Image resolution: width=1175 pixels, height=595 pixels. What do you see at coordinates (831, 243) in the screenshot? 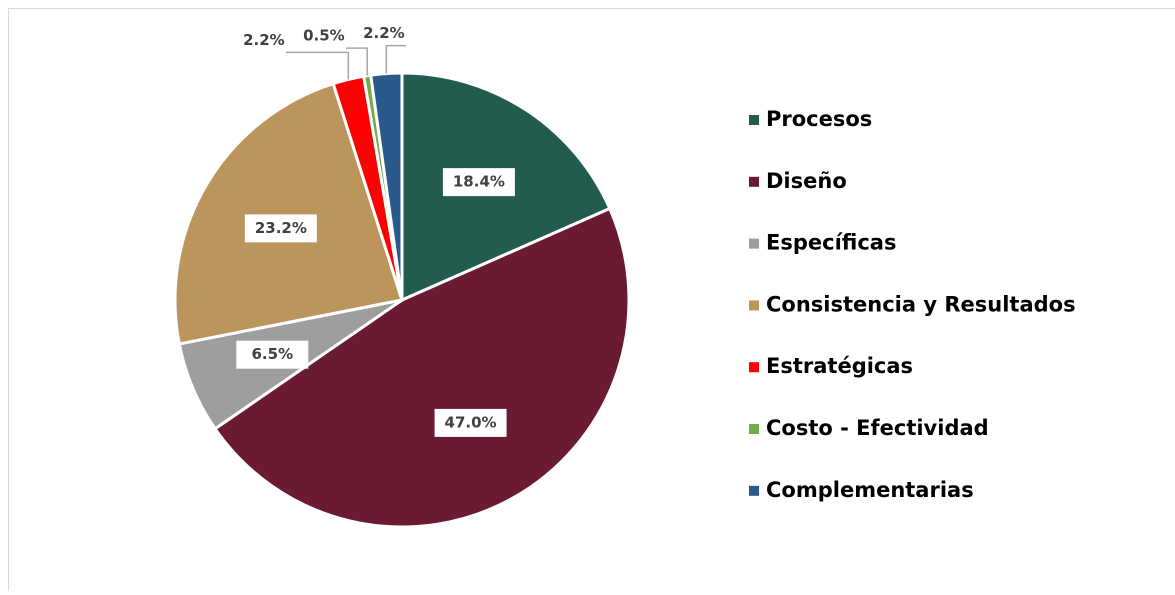
I see `legend-label: Específicas` at bounding box center [831, 243].